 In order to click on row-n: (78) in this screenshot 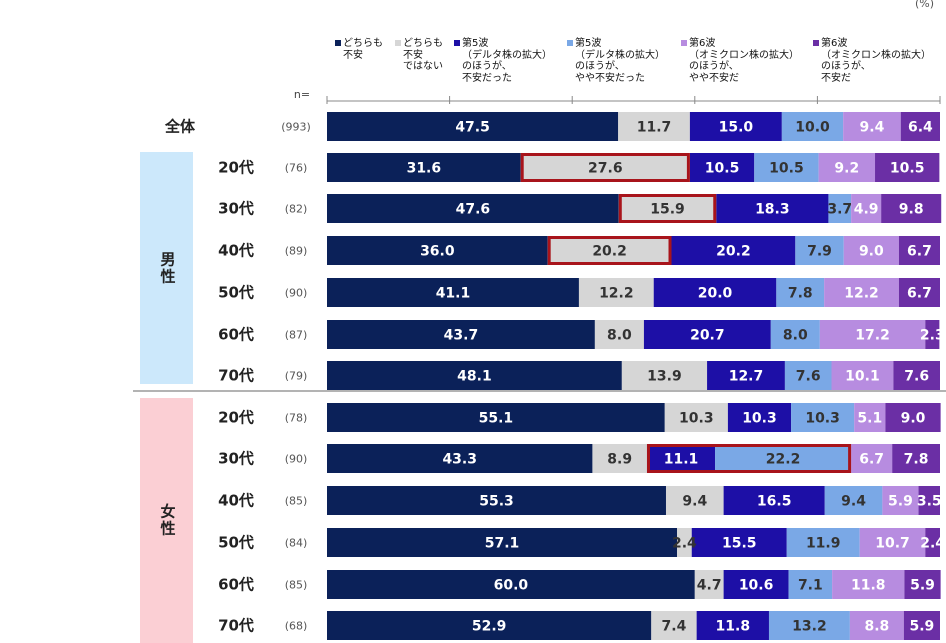, I will do `click(296, 418)`.